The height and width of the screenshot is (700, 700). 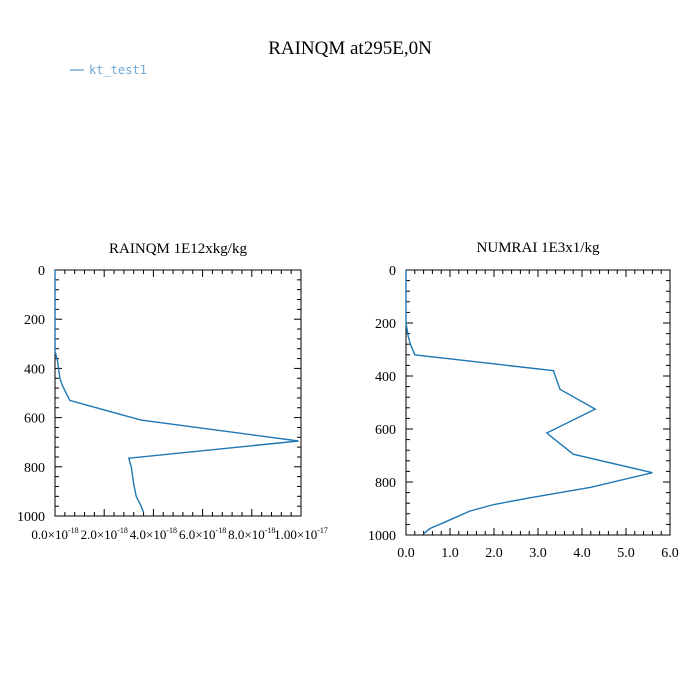 What do you see at coordinates (246, 534) in the screenshot?
I see `x-tick-mantissa: 8.0×10` at bounding box center [246, 534].